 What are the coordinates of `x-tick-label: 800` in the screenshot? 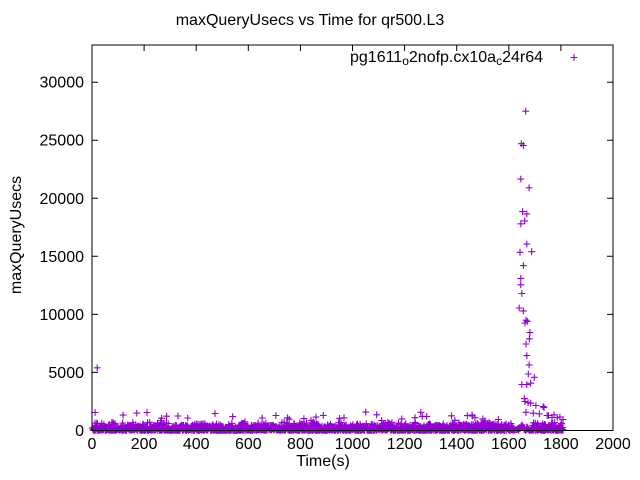 It's located at (300, 444).